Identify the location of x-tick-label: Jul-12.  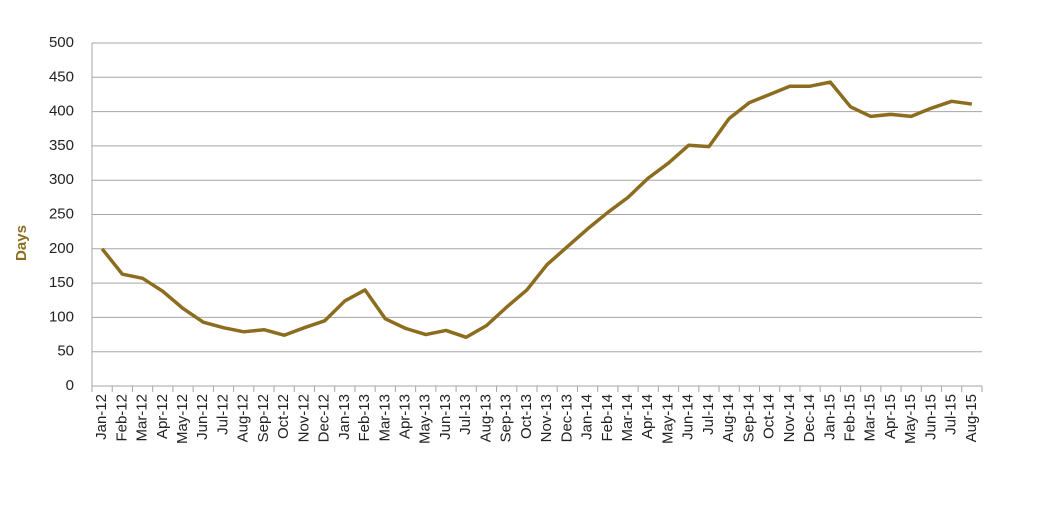
(222, 414).